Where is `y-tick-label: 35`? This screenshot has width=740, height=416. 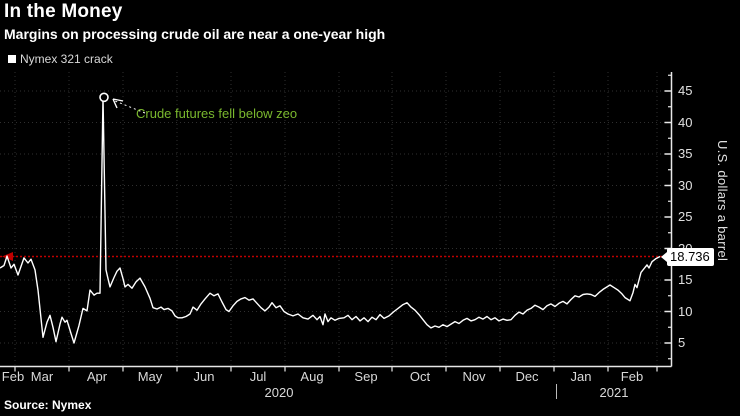 y-tick-label: 35 is located at coordinates (685, 153).